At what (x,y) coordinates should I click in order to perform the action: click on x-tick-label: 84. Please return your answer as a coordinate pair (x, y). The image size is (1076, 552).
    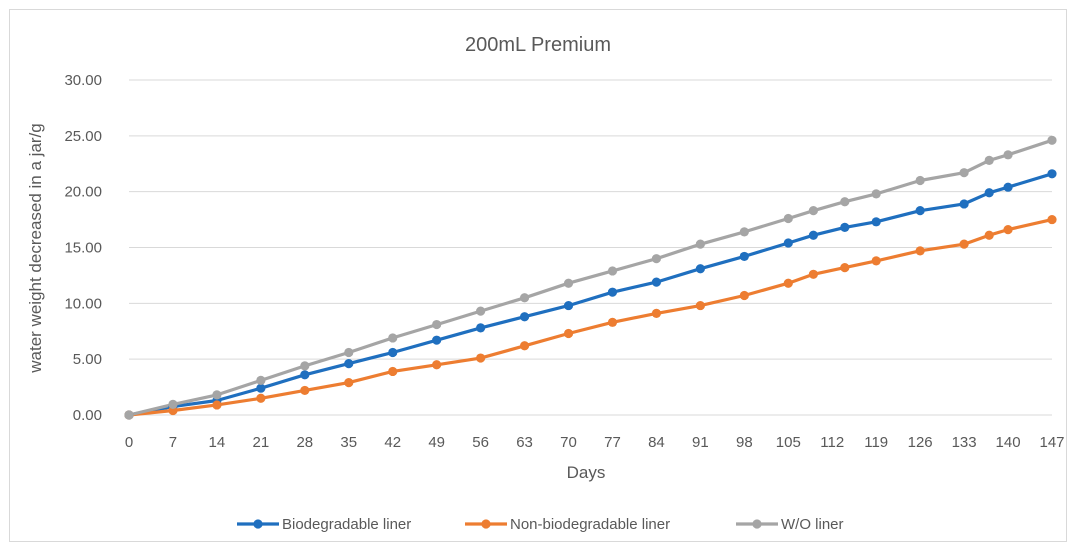
    Looking at the image, I should click on (656, 442).